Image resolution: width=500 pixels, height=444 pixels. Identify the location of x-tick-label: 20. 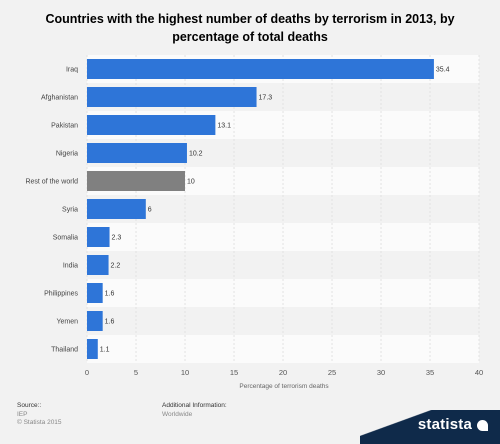
(283, 372).